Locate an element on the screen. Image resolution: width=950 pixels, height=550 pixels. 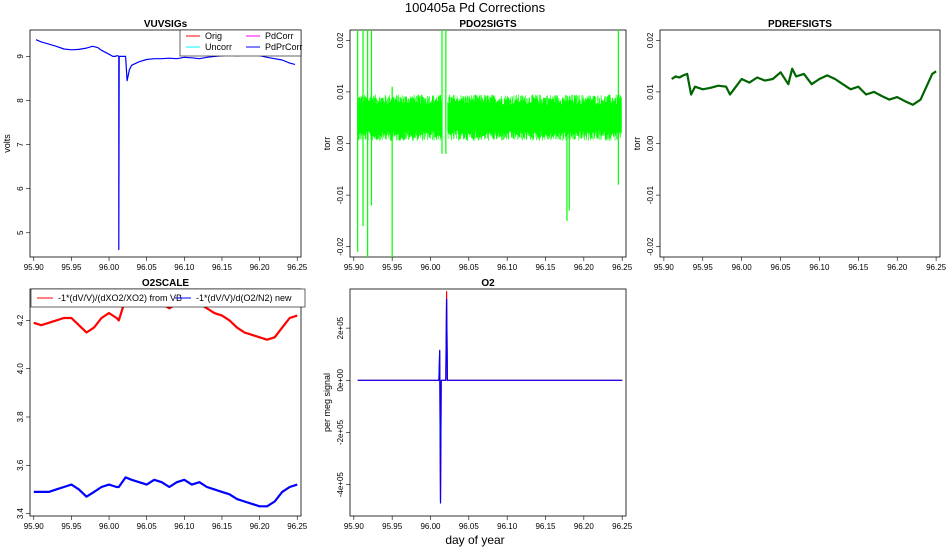
y-tick-label: 7 is located at coordinates (20, 144).